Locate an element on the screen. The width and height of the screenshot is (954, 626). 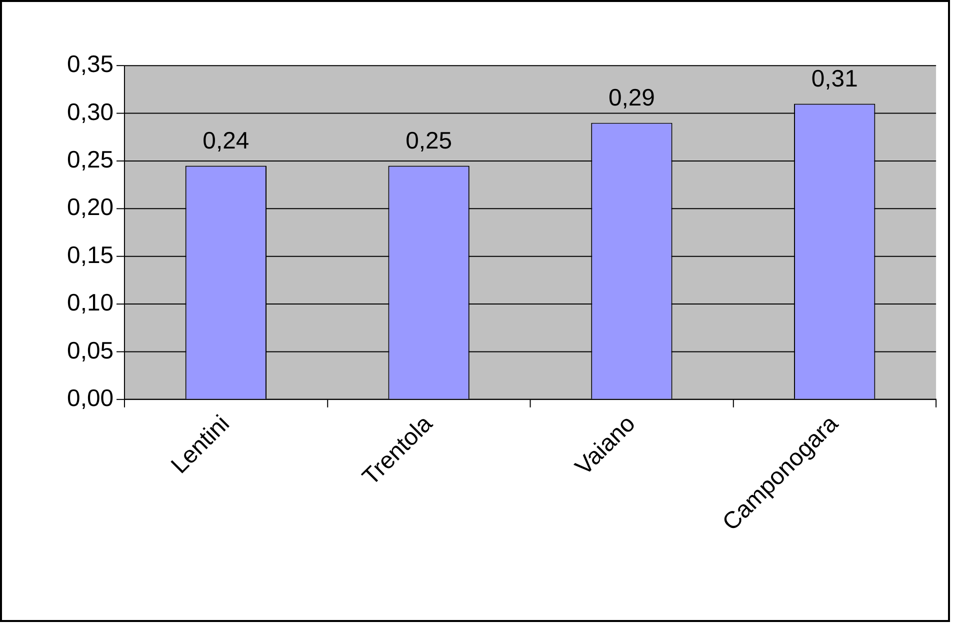
y-tick-label: 0,15 is located at coordinates (90, 255).